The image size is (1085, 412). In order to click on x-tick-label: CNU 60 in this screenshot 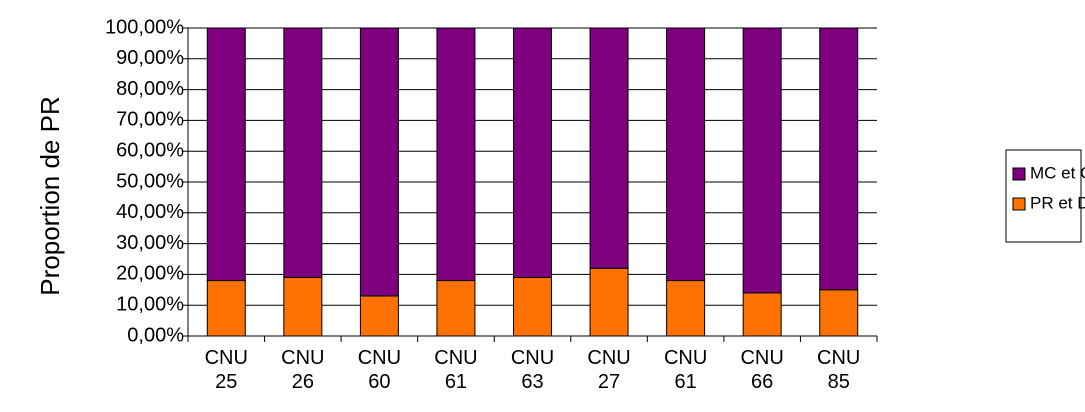, I will do `click(379, 370)`.